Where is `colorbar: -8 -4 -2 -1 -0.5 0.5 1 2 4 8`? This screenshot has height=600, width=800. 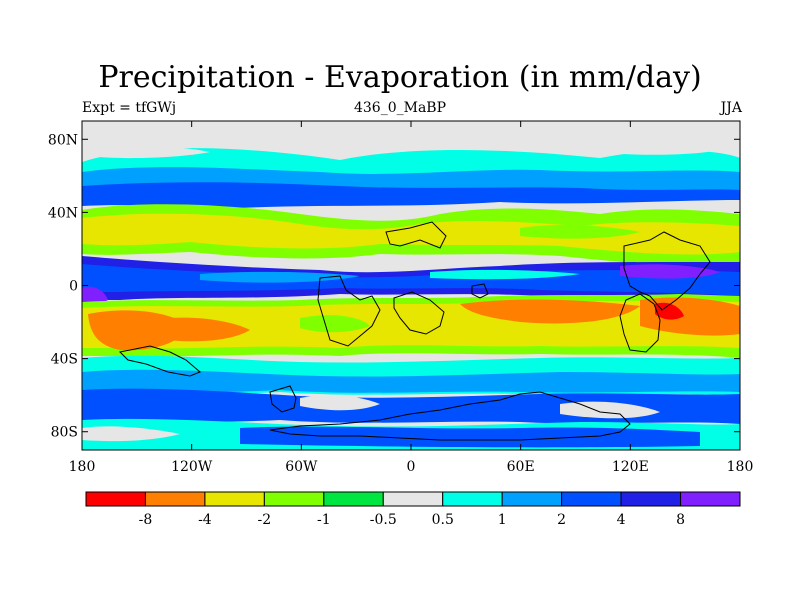 colorbar: -8 -4 -2 -1 -0.5 0.5 1 2 4 8 is located at coordinates (413, 509).